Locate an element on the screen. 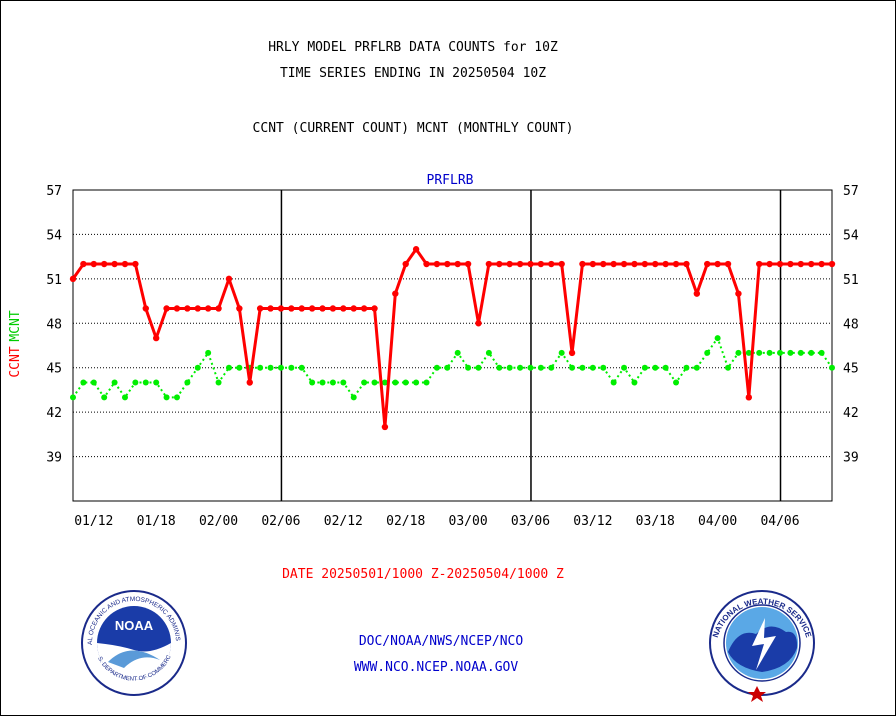 The height and width of the screenshot is (716, 896). x-tick-label: 02/18 is located at coordinates (405, 521).